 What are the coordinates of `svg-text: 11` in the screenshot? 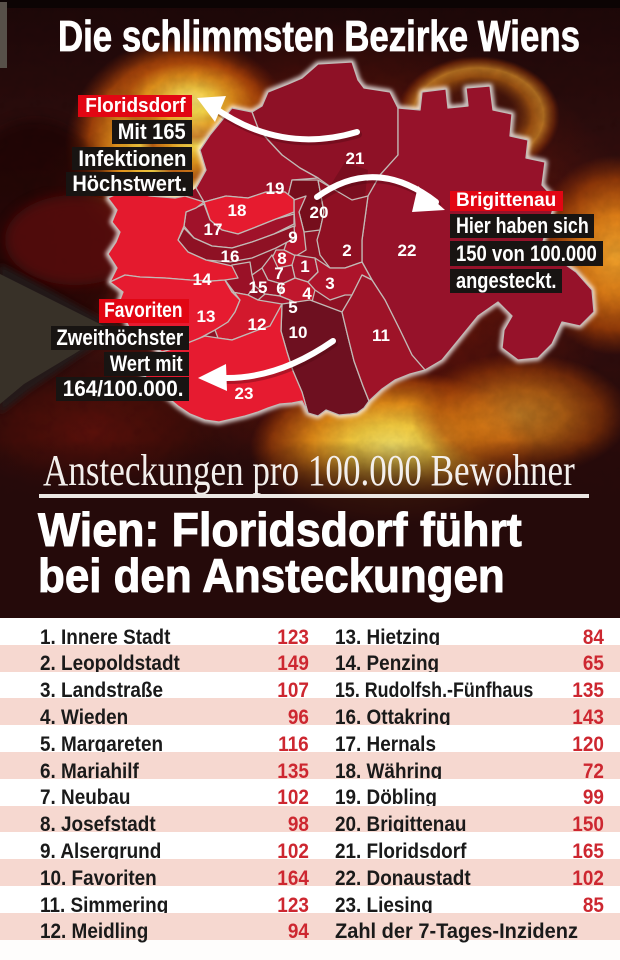 It's located at (381, 335).